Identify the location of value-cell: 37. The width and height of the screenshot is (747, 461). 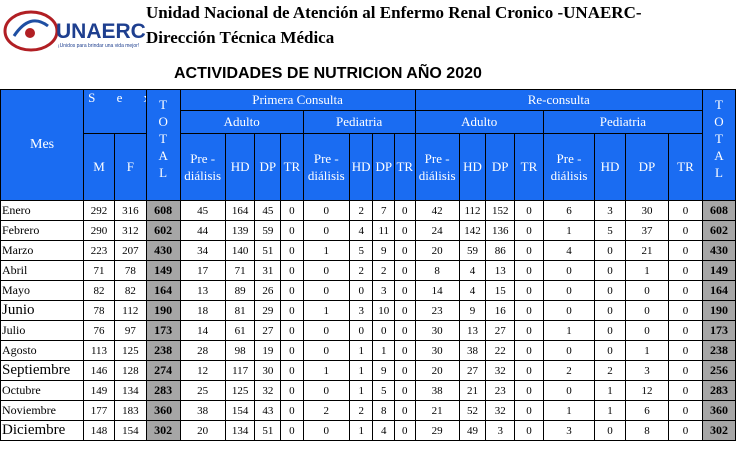
(647, 230).